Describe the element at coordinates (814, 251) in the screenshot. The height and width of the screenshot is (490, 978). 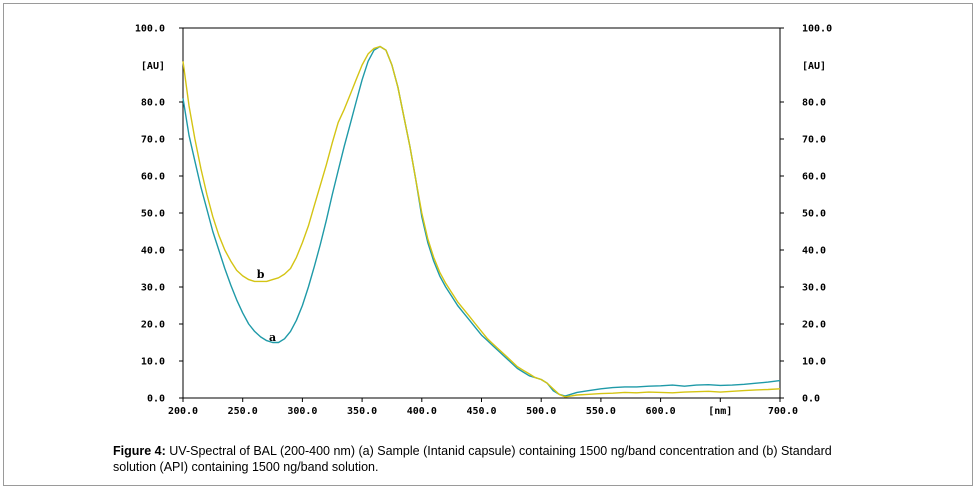
I see `y-tick-label-right: 40.0` at that location.